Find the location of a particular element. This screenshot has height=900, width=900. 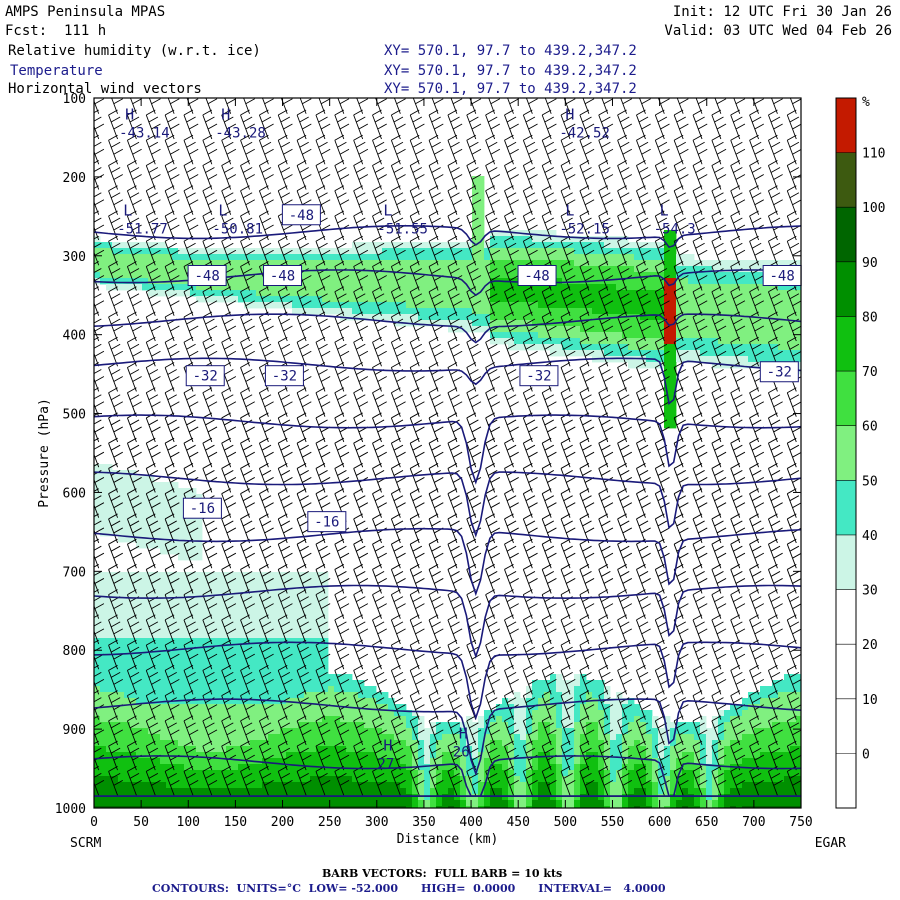

forecast-hour: Fcst: 111 h is located at coordinates (56, 31).